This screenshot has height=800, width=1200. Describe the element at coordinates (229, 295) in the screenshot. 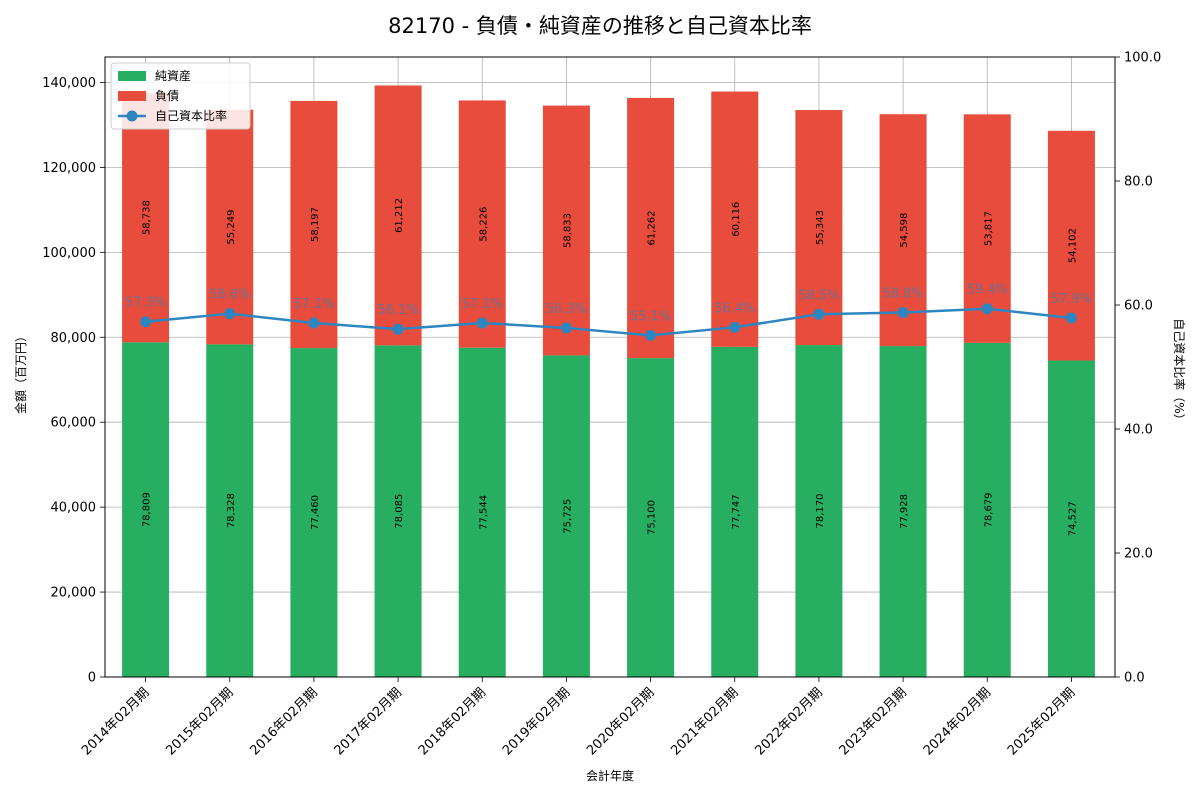

I see `ratio-label: 58.6%` at that location.